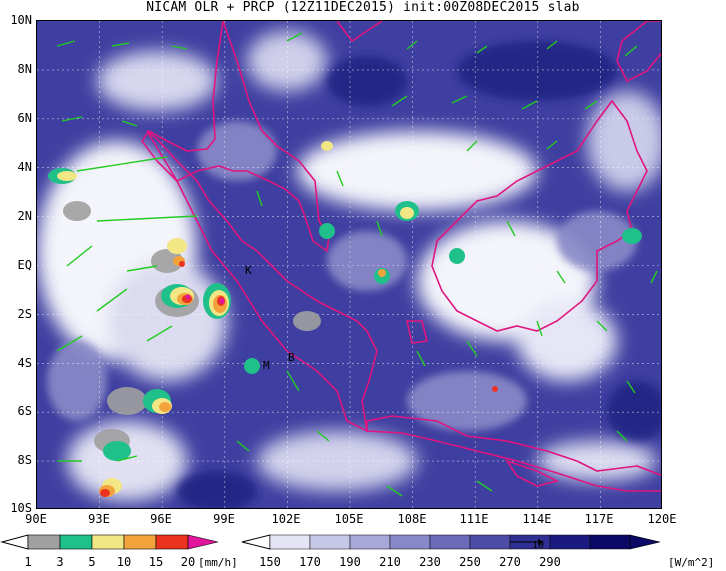 The height and width of the screenshot is (571, 726). Describe the element at coordinates (412, 519) in the screenshot. I see `lon-label: 108E` at that location.